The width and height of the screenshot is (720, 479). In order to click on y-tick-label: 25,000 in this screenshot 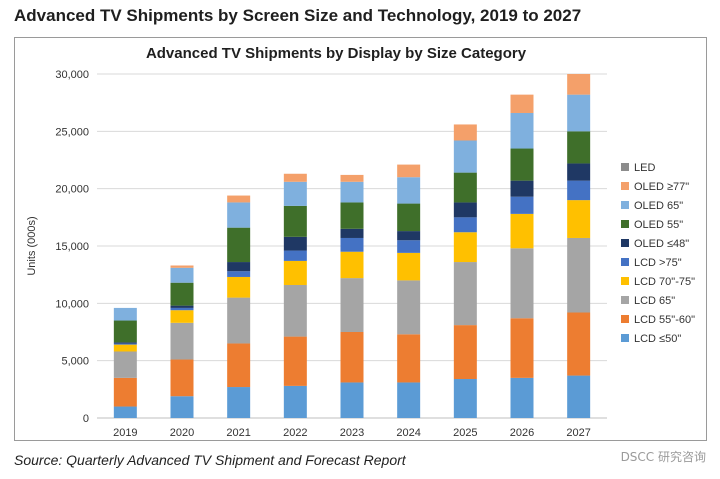, I will do `click(72, 132)`.